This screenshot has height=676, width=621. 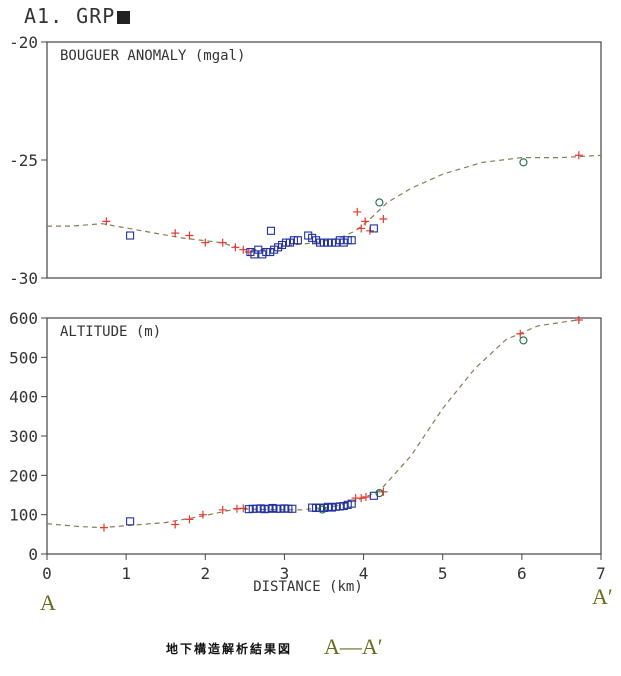 I want to click on altitude-title: ALTITUDE (m), so click(x=110, y=332).